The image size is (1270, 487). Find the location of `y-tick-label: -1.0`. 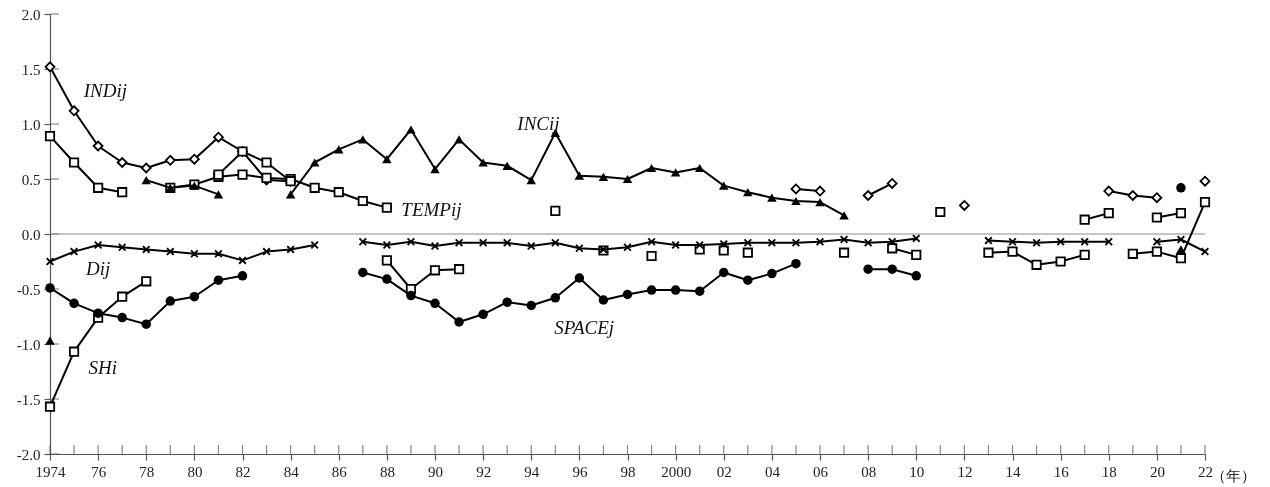

y-tick-label: -1.0 is located at coordinates (28, 344).